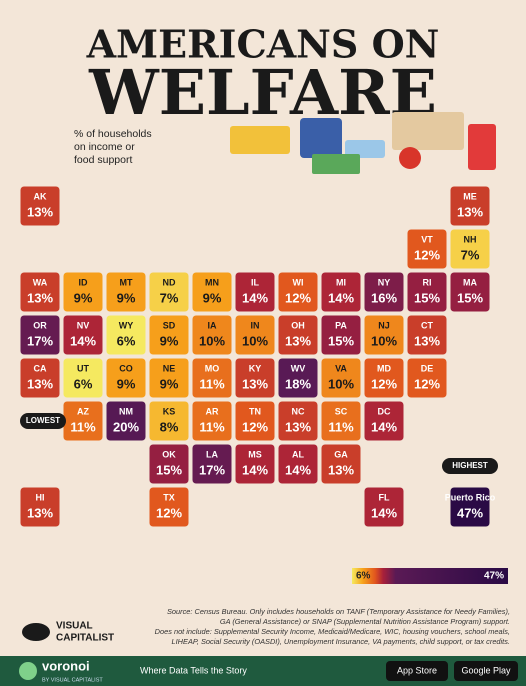  I want to click on callout-label: LOWEST, so click(43, 420).